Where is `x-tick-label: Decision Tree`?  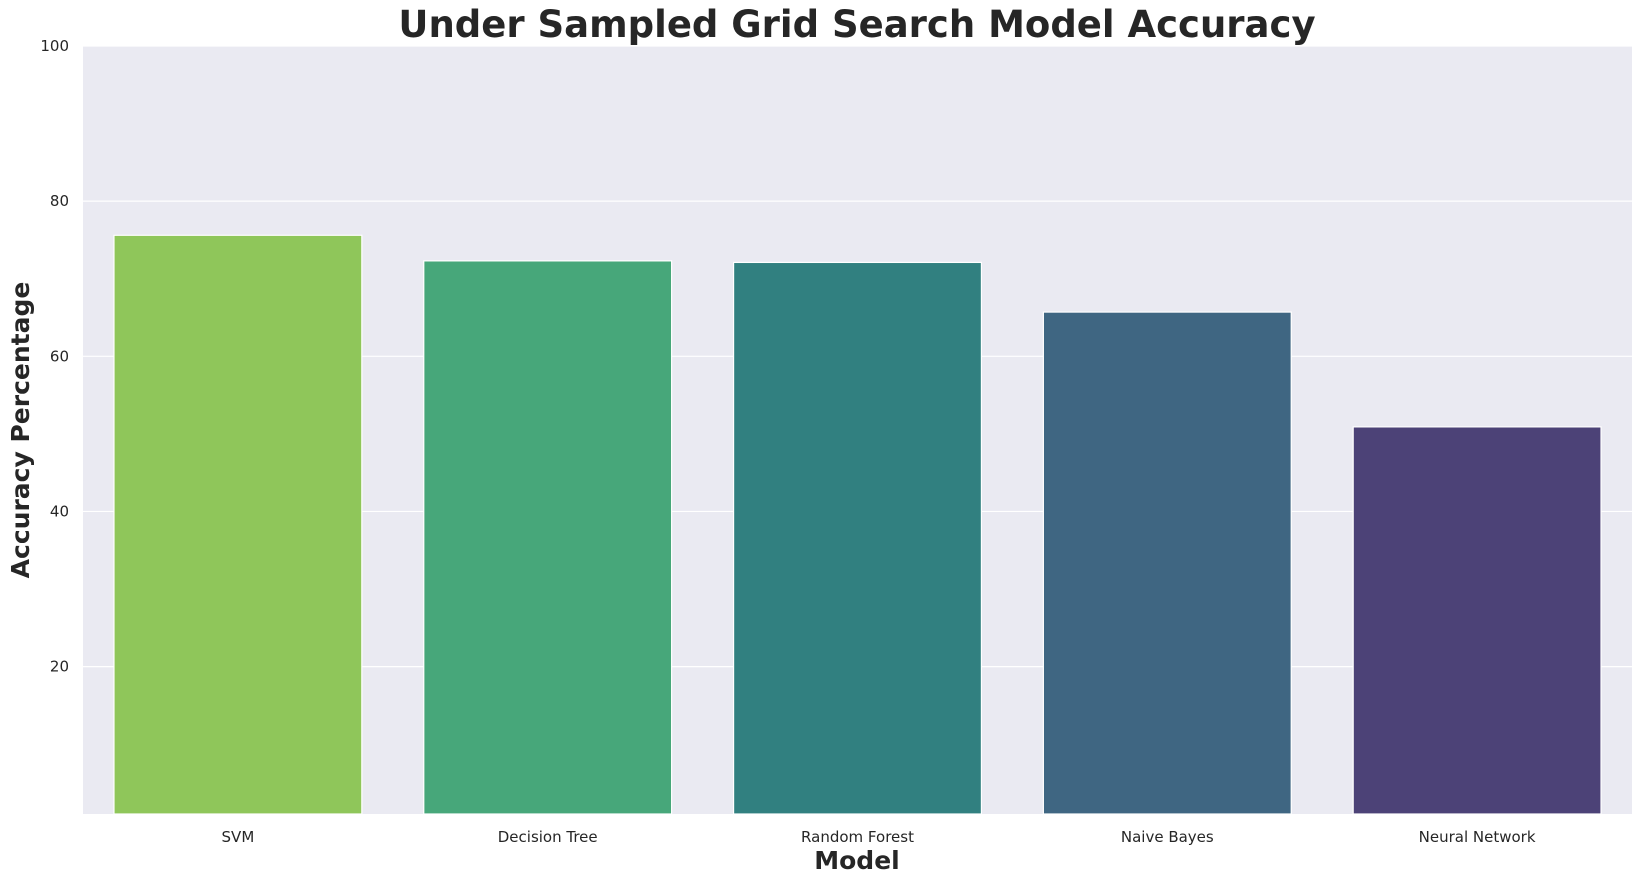 x-tick-label: Decision Tree is located at coordinates (548, 837).